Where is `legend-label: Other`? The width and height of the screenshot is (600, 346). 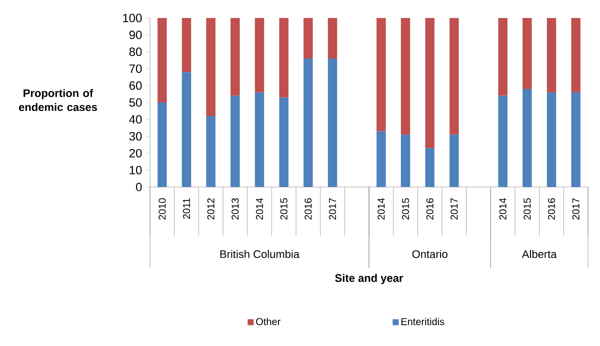
legend-label: Other is located at coordinates (268, 322).